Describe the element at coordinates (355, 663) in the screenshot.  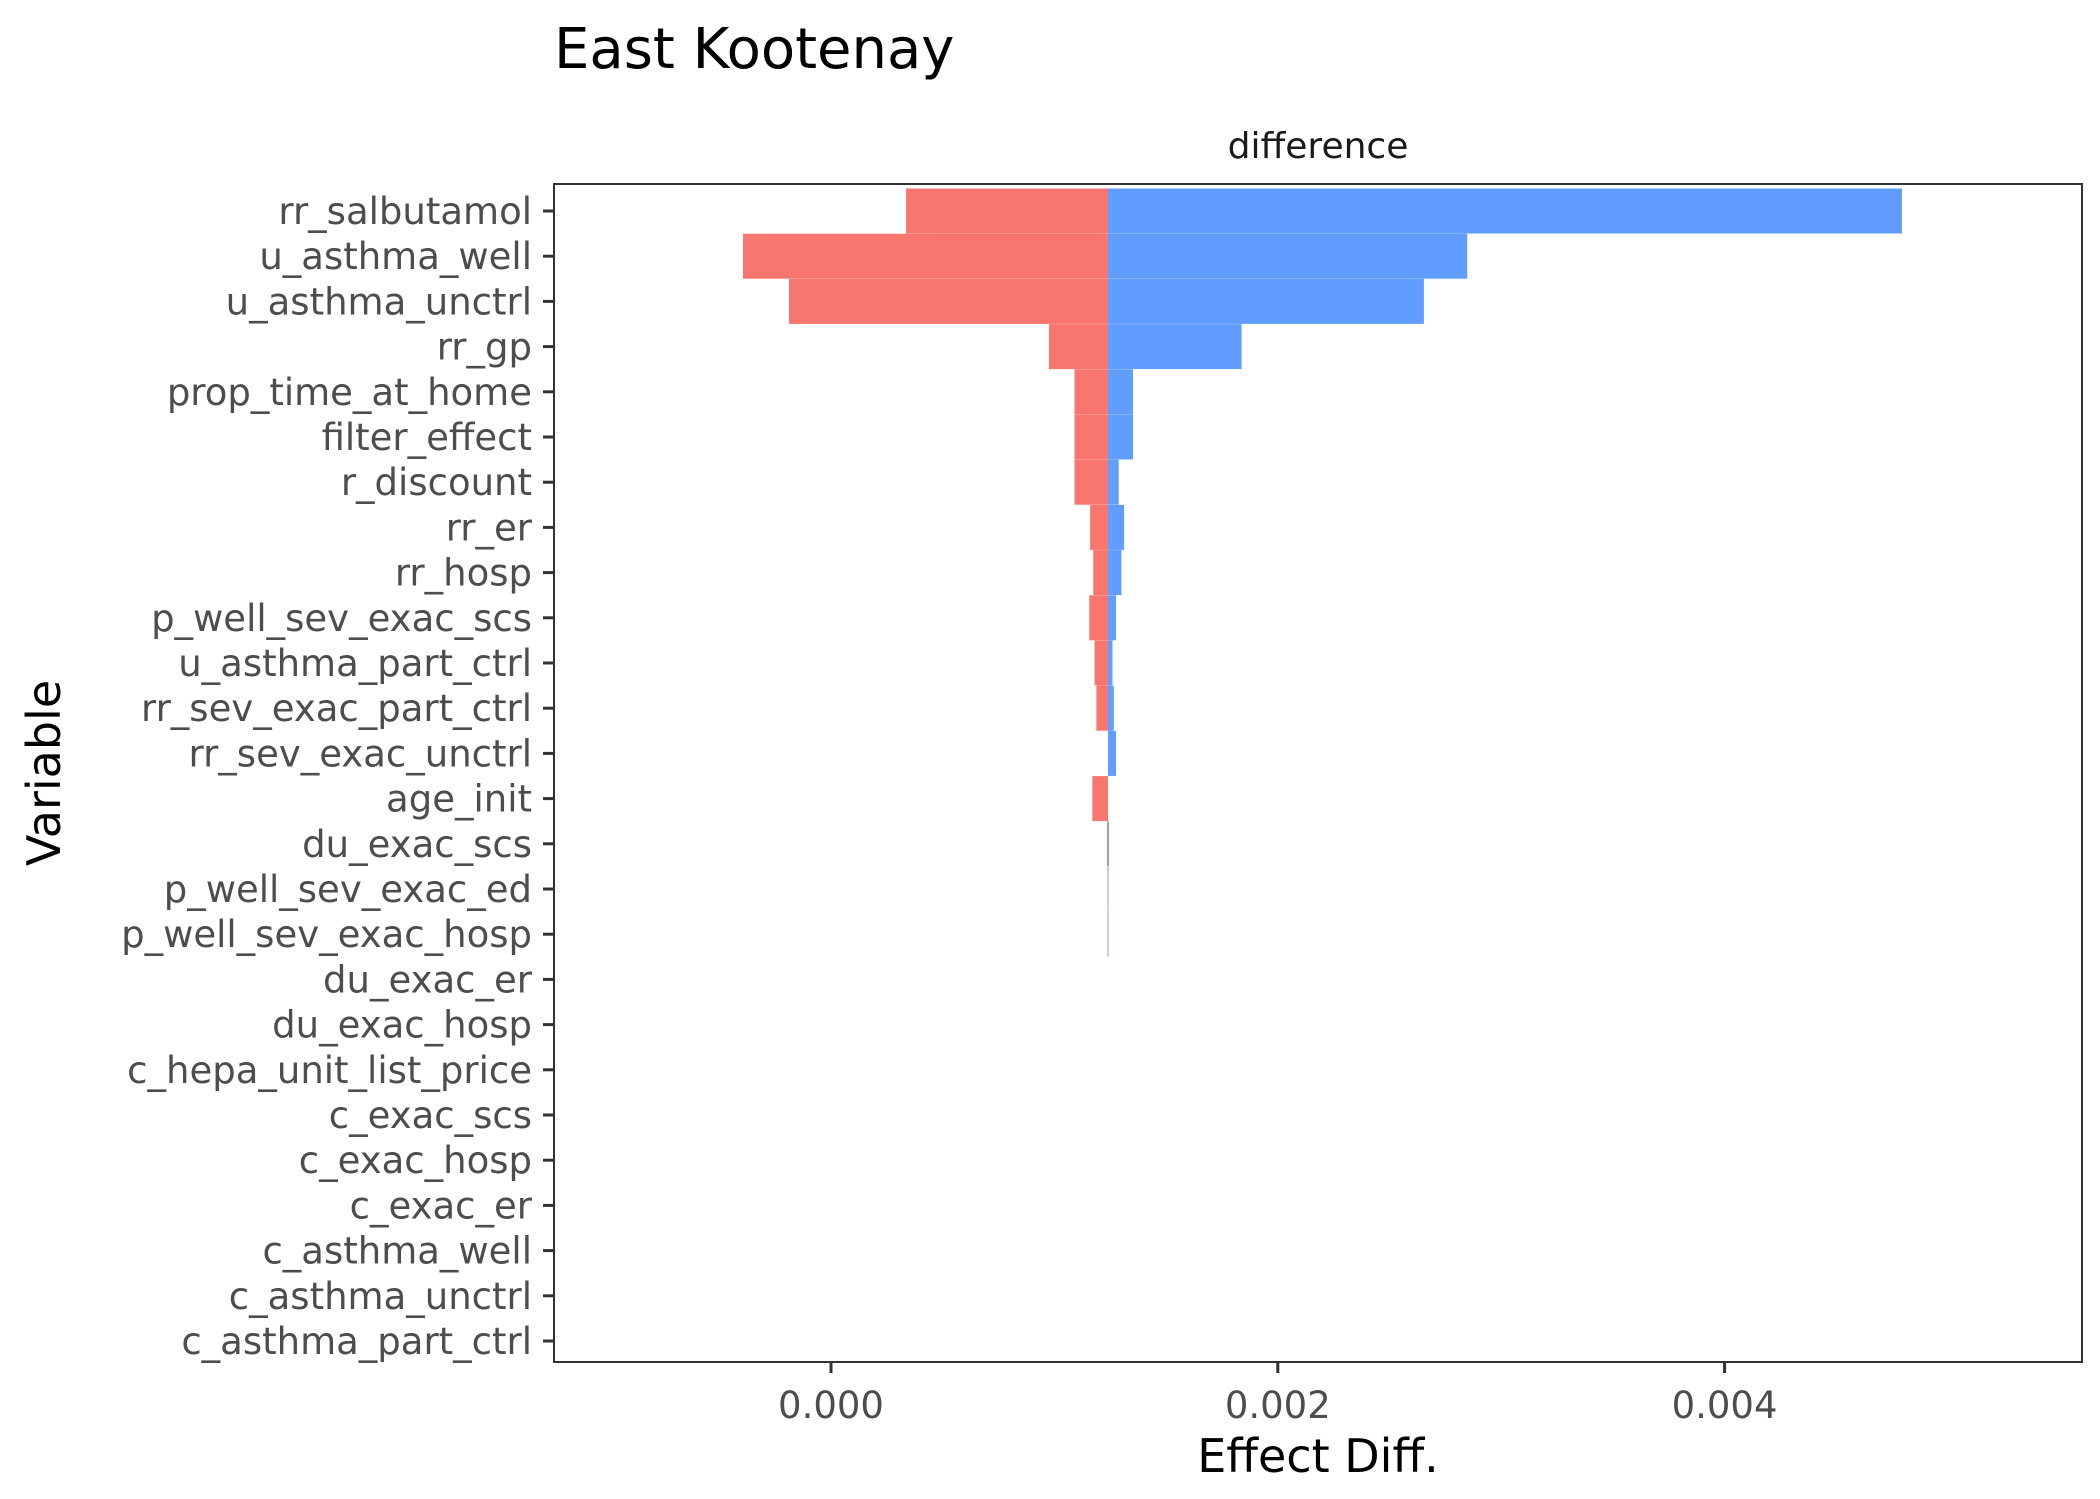
I see `y-tick-label: u_asthma_part_ctrl` at that location.